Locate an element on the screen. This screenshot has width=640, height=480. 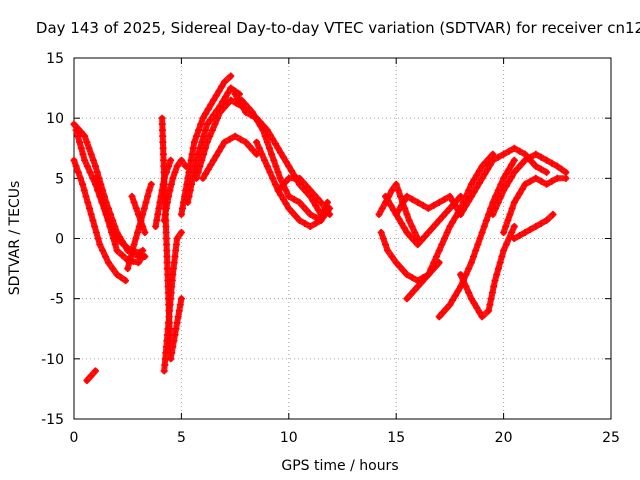
series-trace-i is located at coordinates (172, 301).